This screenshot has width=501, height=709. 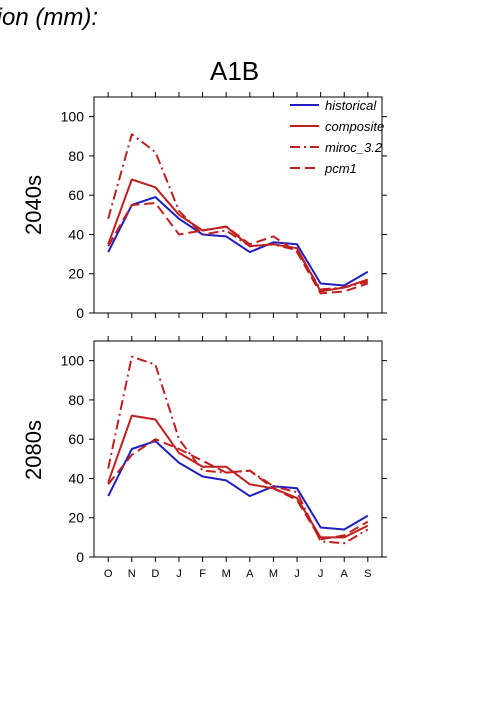 I want to click on x-tick-label: S, so click(x=367, y=574).